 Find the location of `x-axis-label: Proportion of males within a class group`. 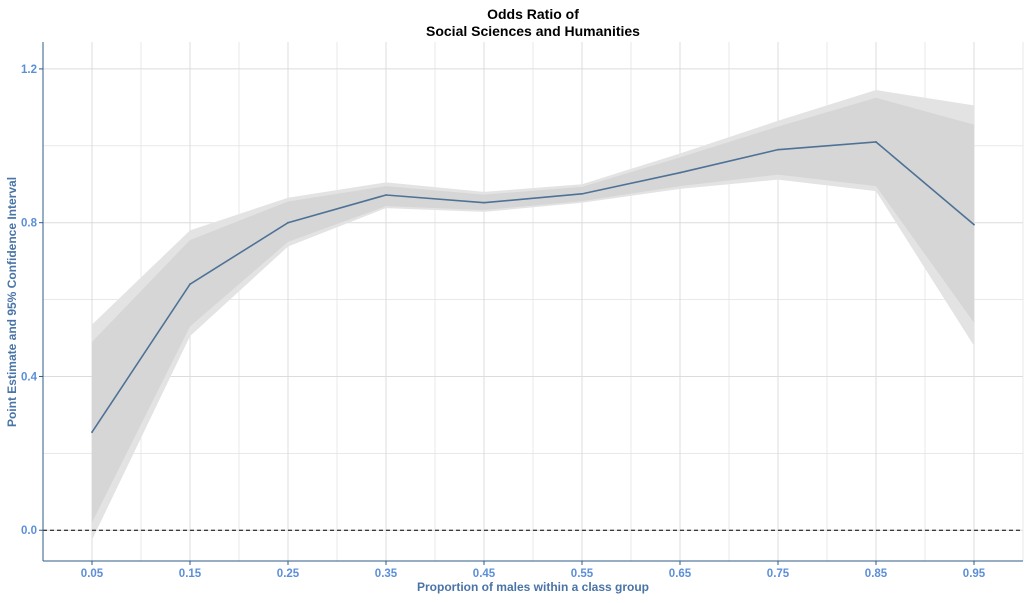

x-axis-label: Proportion of males within a class group is located at coordinates (533, 587).